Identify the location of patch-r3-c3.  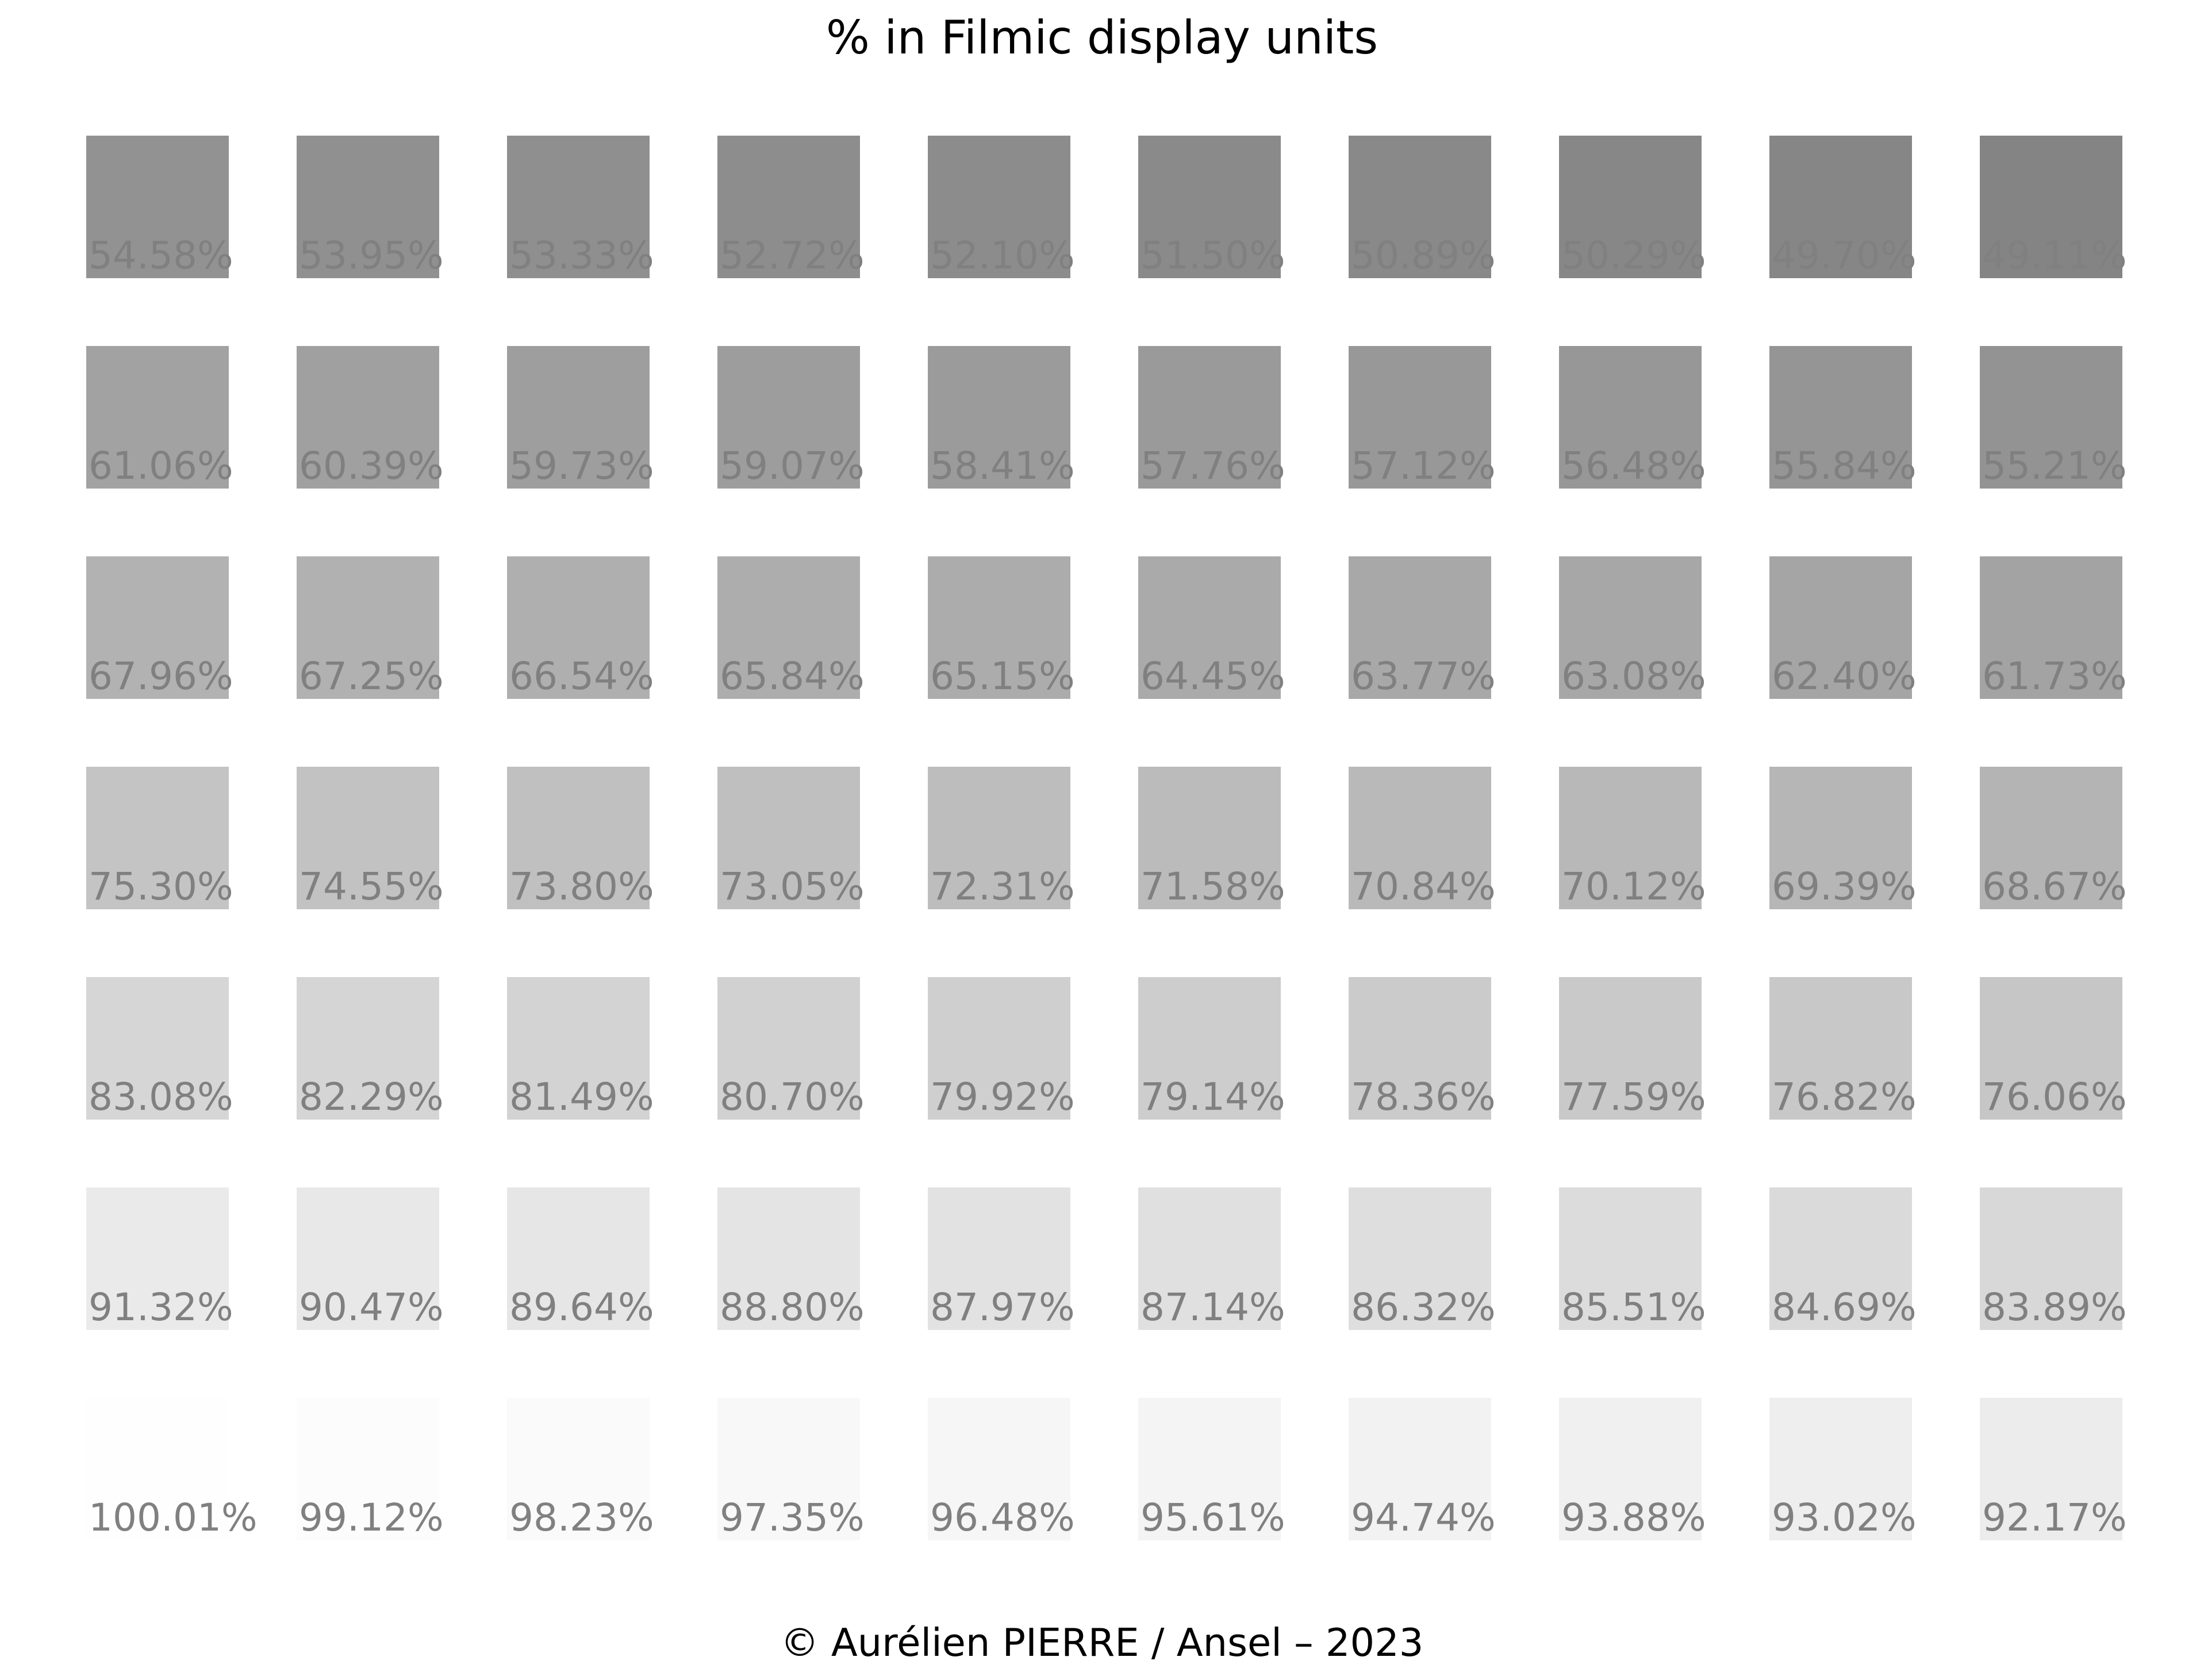
(788, 838).